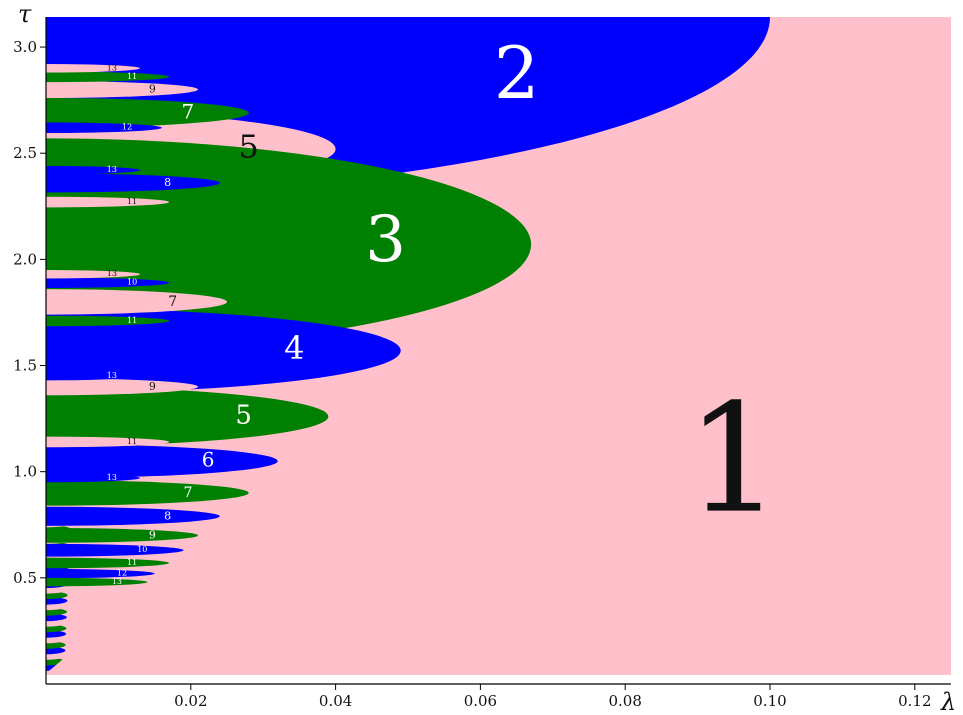 The height and width of the screenshot is (715, 963). I want to click on x-tick-label: 0.06, so click(480, 701).